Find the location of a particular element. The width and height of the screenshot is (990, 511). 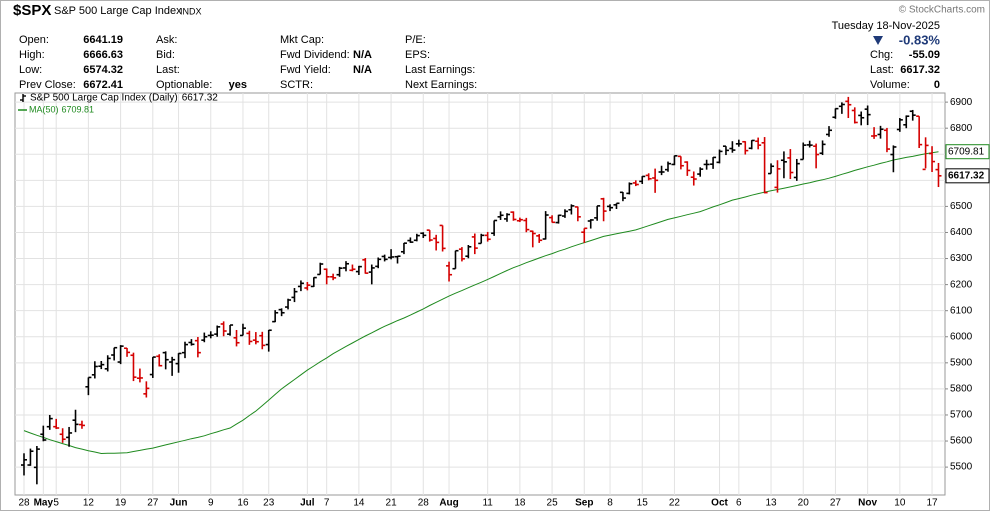

symbol: $SPX is located at coordinates (32, 10).